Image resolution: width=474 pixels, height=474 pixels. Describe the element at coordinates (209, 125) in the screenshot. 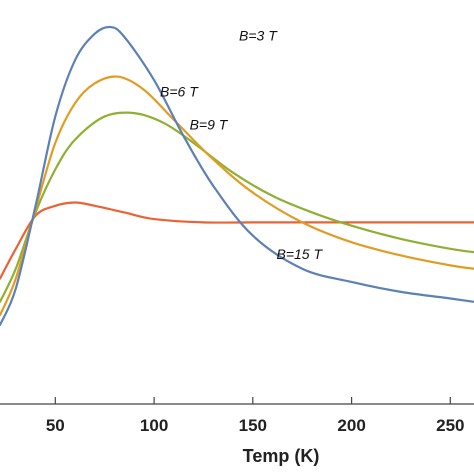

I see `series-label: B=9 T` at that location.